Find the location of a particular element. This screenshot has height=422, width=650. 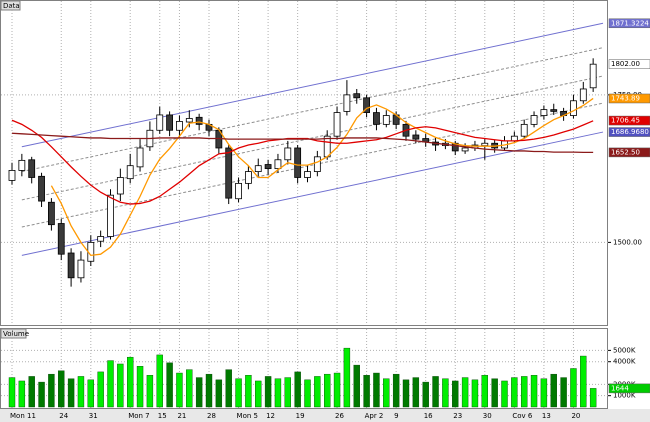

x-tick-label: Cov 6 is located at coordinates (522, 416).